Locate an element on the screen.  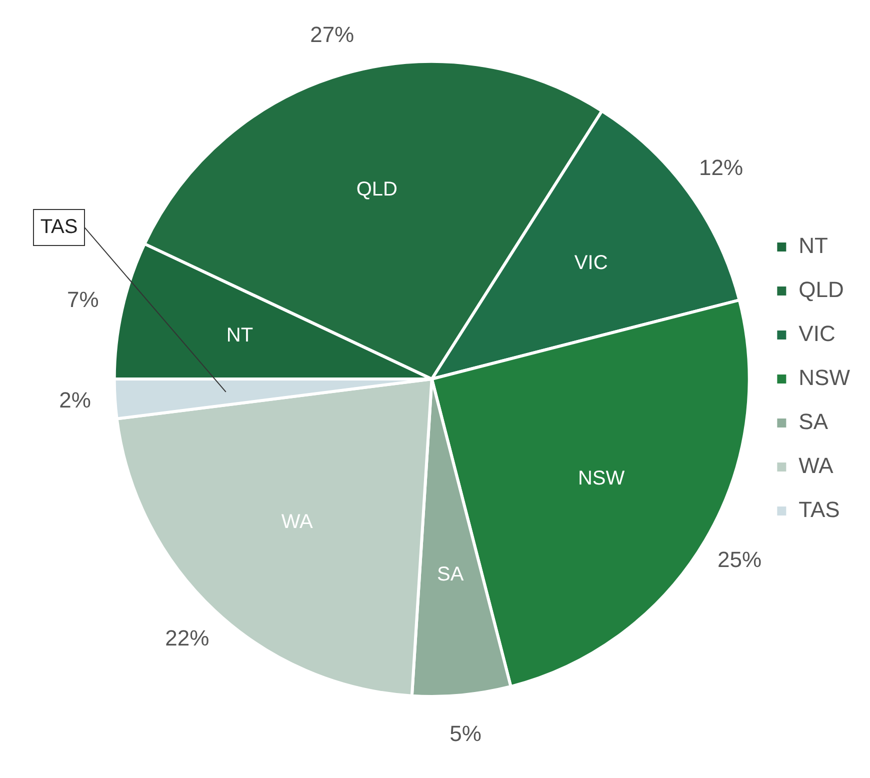
legend-label: SA is located at coordinates (813, 421).